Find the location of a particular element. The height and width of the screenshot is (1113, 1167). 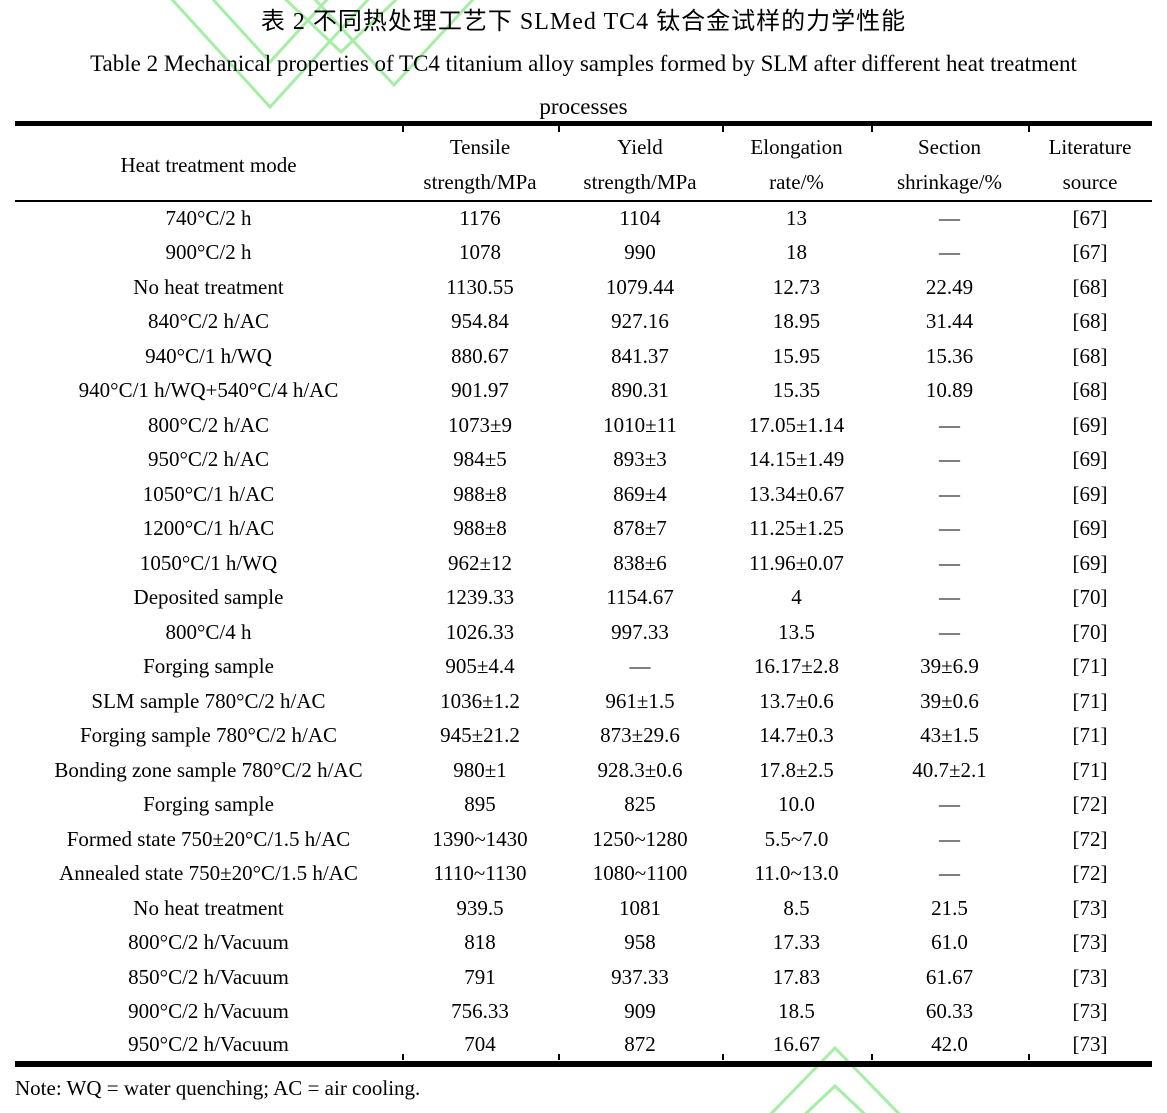

table-row: Deposited sample 1239.33 1154.67 4 — [70] is located at coordinates (583, 598).